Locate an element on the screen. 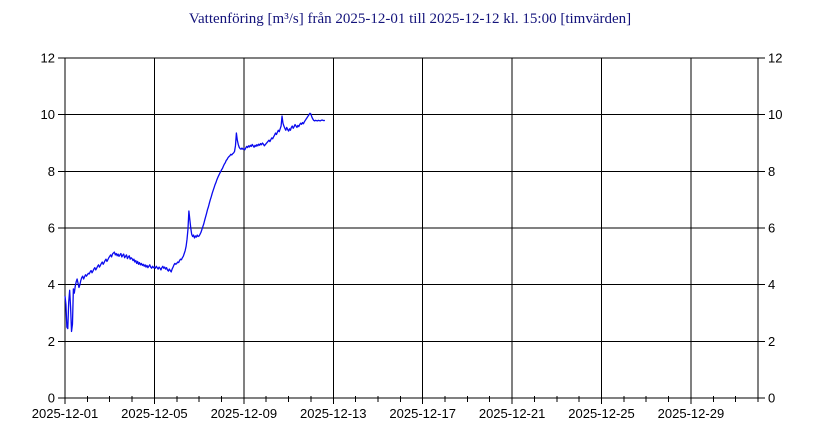 This screenshot has width=820, height=444. x-tick-label: 2025-12-29 is located at coordinates (691, 413).